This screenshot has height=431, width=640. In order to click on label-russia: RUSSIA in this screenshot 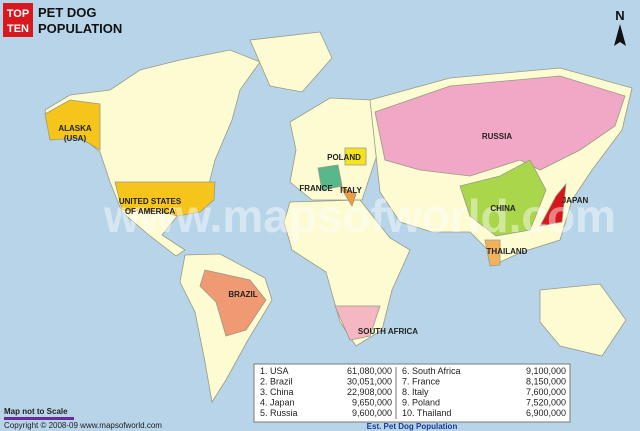, I will do `click(497, 136)`.